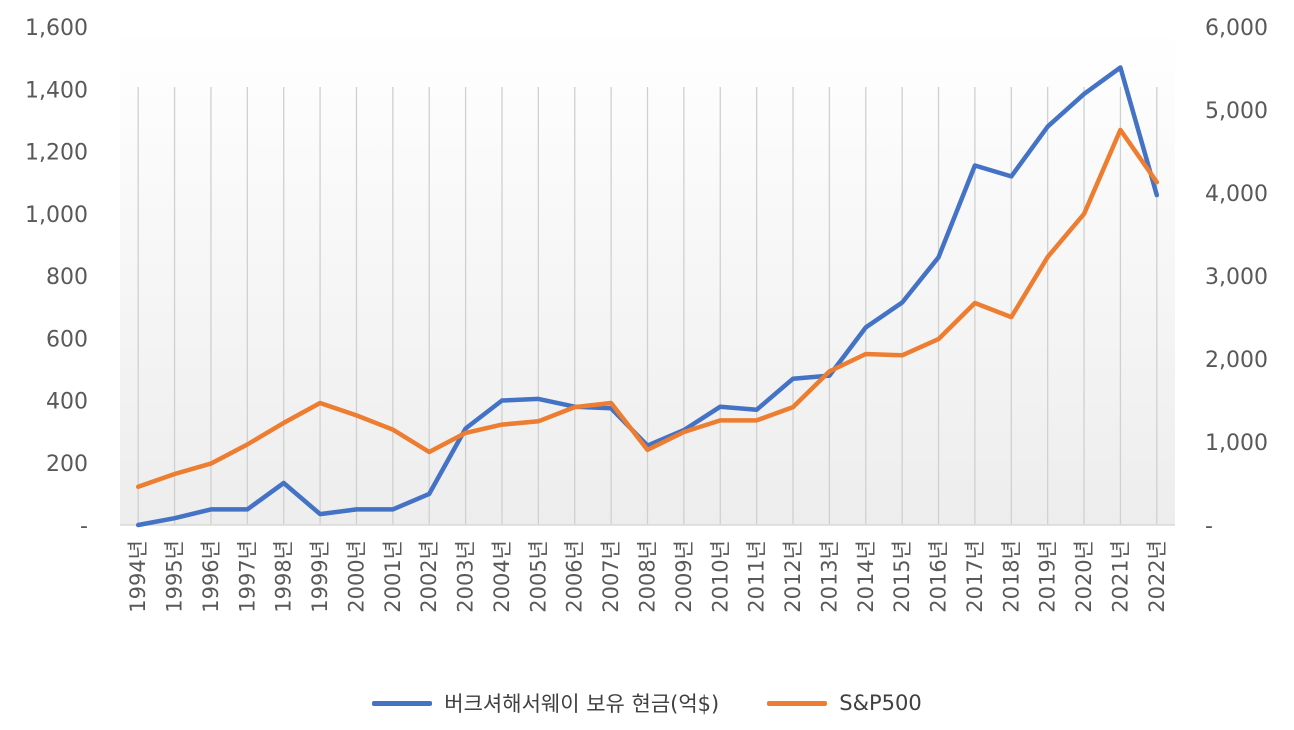 This screenshot has height=730, width=1294. Describe the element at coordinates (866, 576) in the screenshot. I see `x-tick-label: 2014년` at that location.